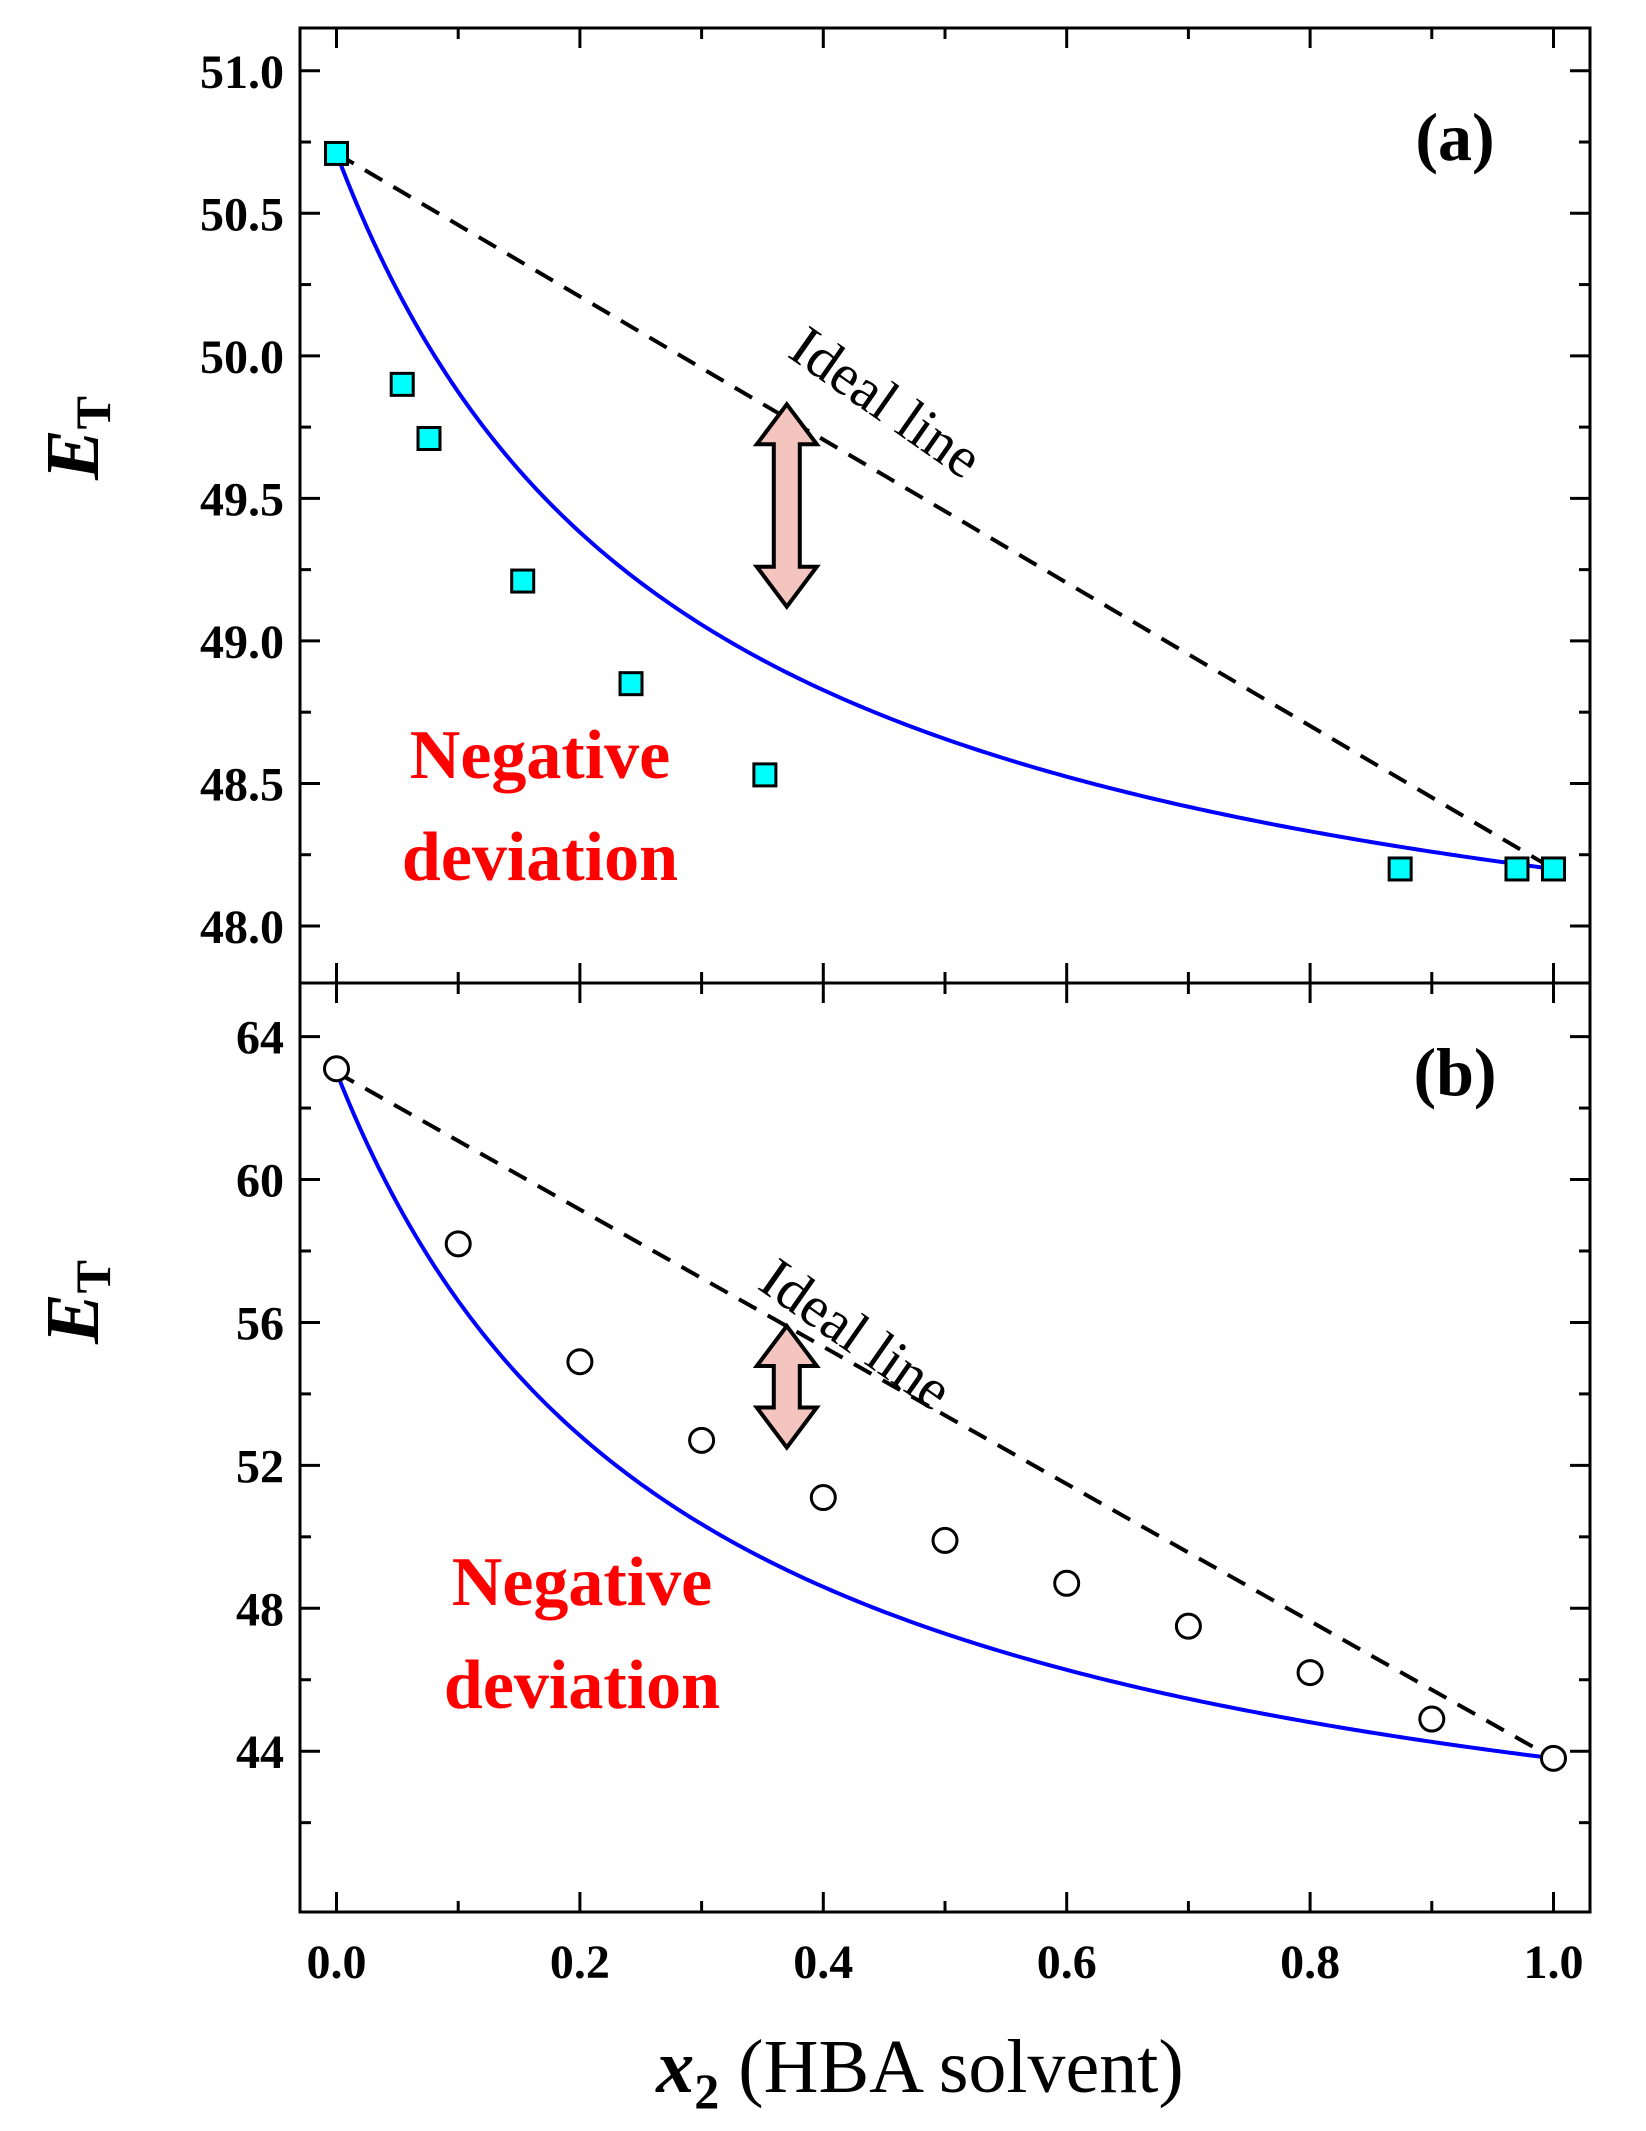 The height and width of the screenshot is (2131, 1646). I want to click on x-tick-label: 1.0, so click(1553, 1962).